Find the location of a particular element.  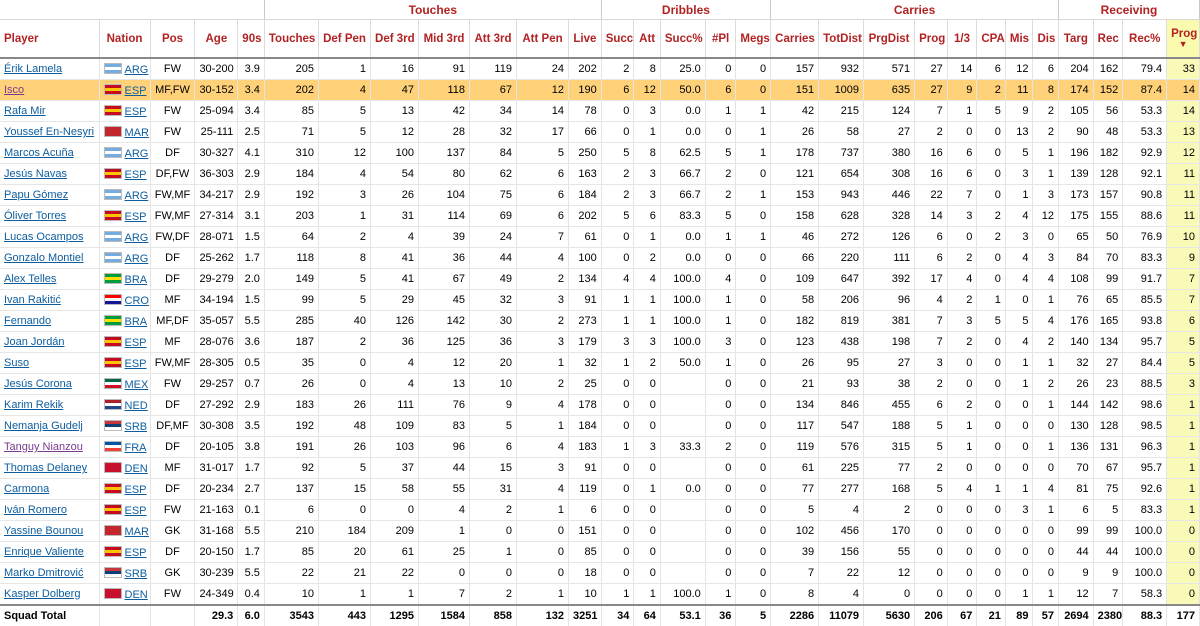

player-link: Karim Rekik is located at coordinates (34, 405).